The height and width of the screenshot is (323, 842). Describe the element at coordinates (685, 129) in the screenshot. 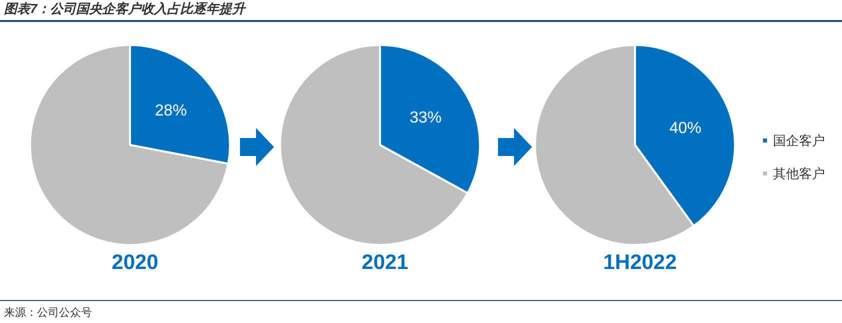

I see `data-label: 40%` at that location.